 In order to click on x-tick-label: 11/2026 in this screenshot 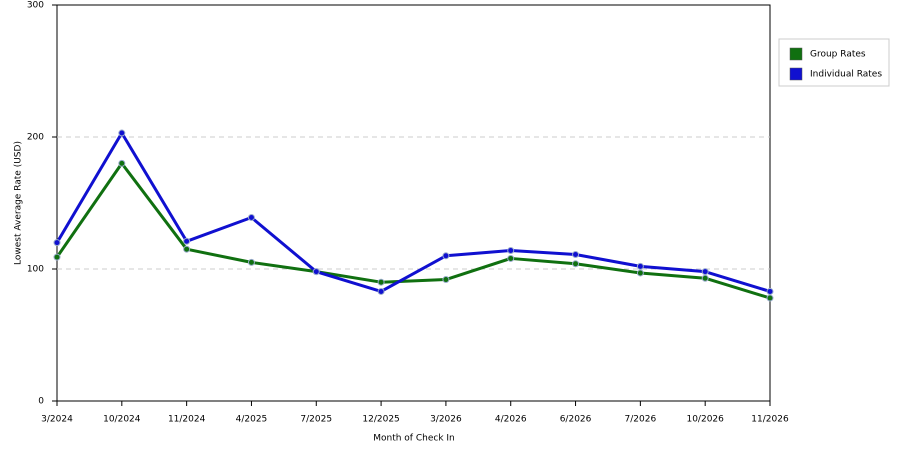, I will do `click(770, 420)`.